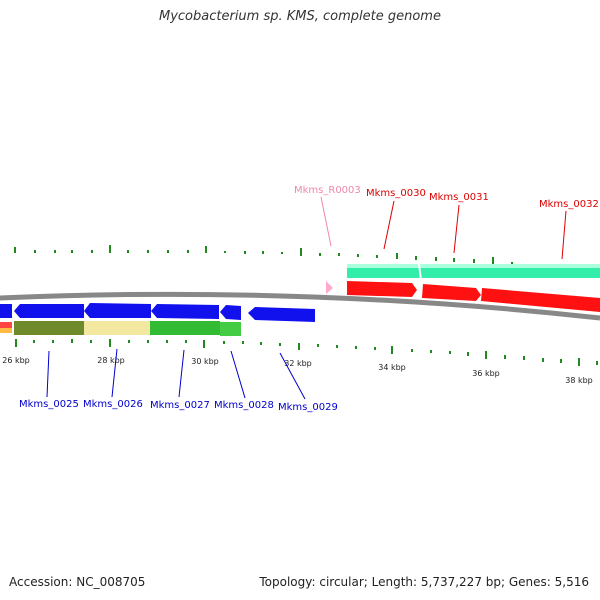 The image size is (600, 600). I want to click on gene-label-0025: Mkms_0025, so click(49, 404).